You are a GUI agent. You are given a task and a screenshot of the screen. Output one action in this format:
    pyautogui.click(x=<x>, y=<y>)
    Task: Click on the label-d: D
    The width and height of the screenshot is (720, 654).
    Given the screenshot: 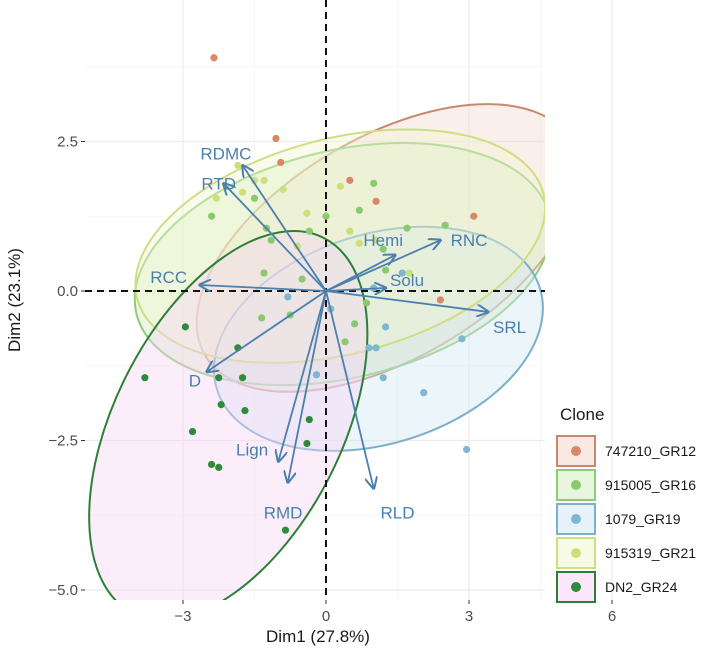 What is the action you would take?
    pyautogui.click(x=195, y=381)
    